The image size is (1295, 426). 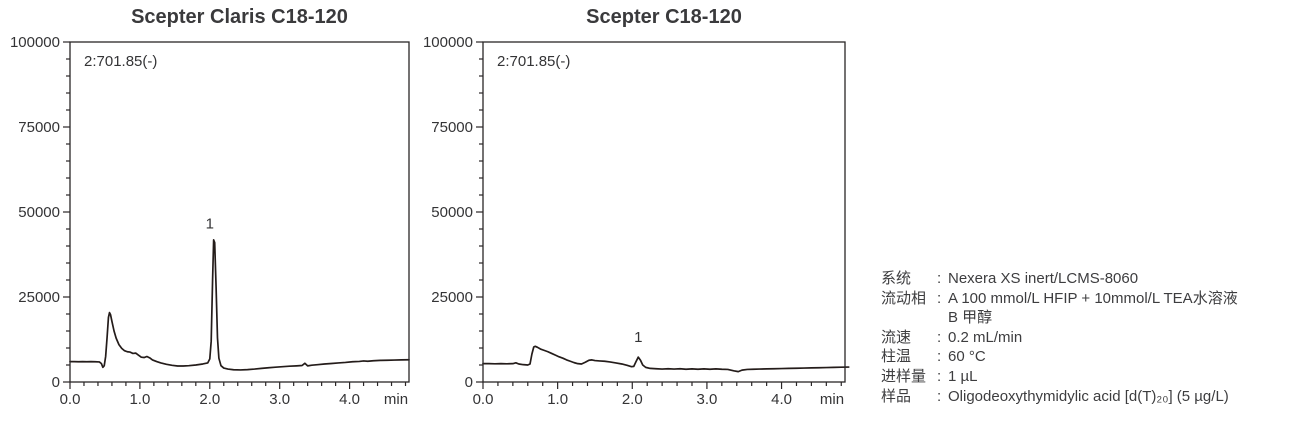 What do you see at coordinates (1093, 298) in the screenshot?
I see `condition-value: A 100 mmol/L HFIP + 10mmol/L TEA水溶液` at bounding box center [1093, 298].